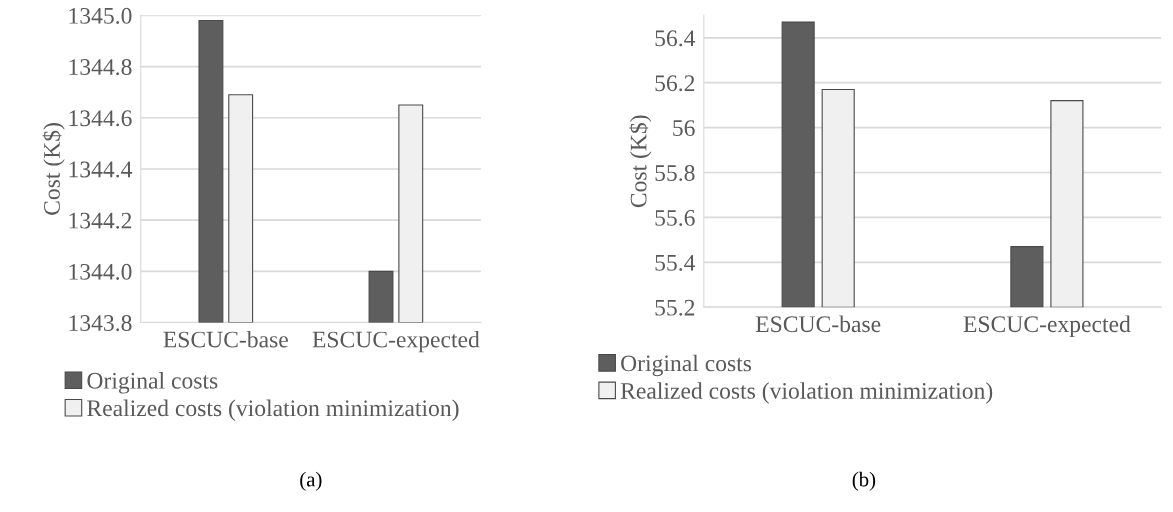 Image resolution: width=1173 pixels, height=512 pixels. I want to click on y-tick-label: 55.4, so click(675, 262).